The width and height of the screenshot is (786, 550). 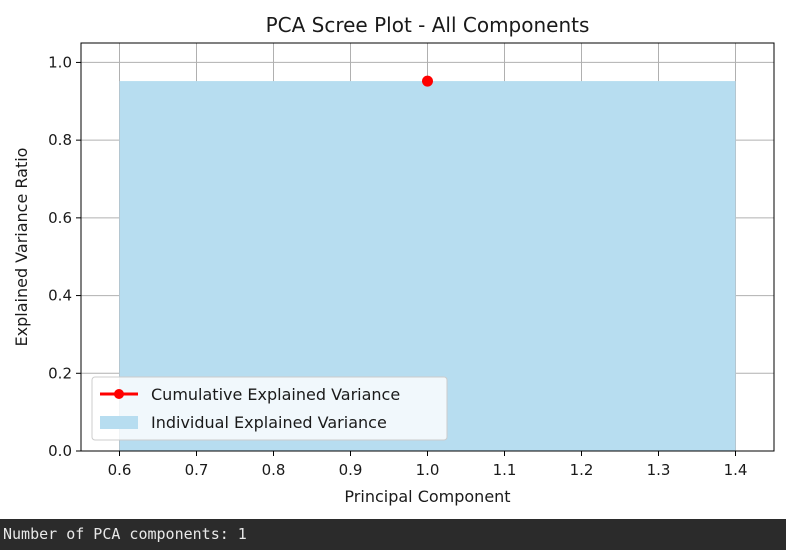 I want to click on line-series, so click(x=427, y=81).